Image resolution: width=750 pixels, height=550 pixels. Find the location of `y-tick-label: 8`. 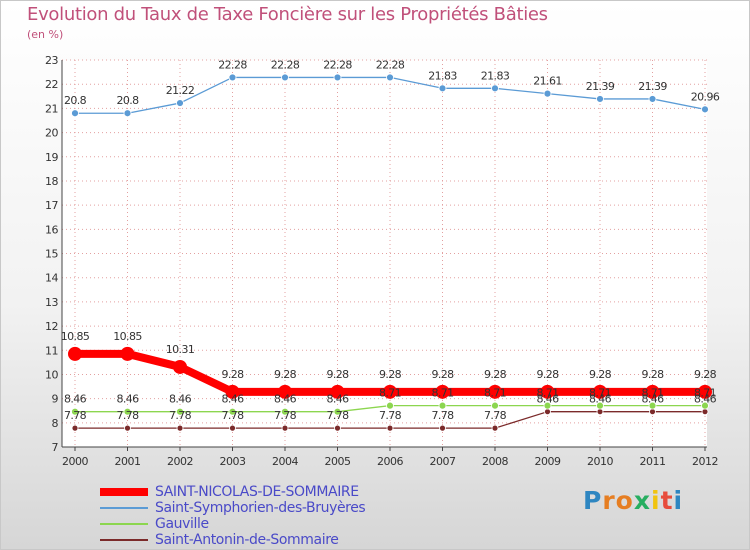

y-tick-label: 8 is located at coordinates (55, 423).